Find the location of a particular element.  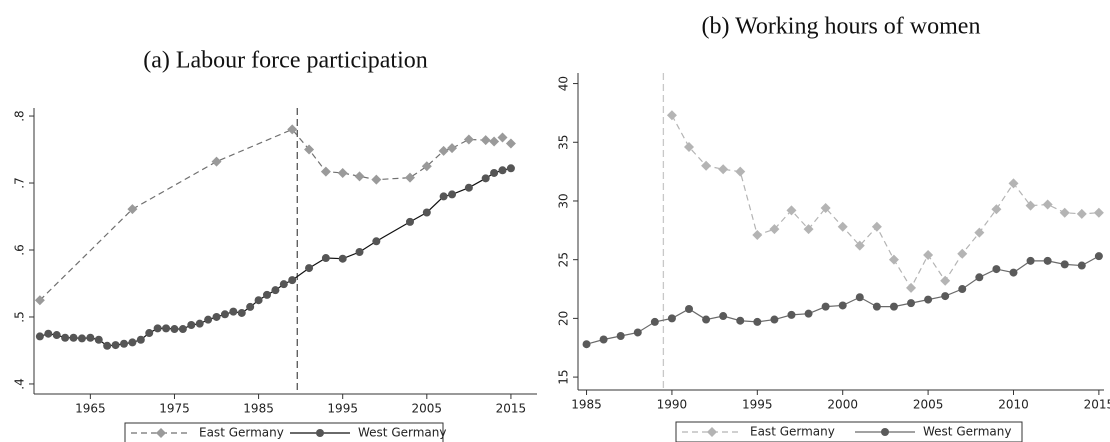

y-tick-label: .4 is located at coordinates (20, 383).